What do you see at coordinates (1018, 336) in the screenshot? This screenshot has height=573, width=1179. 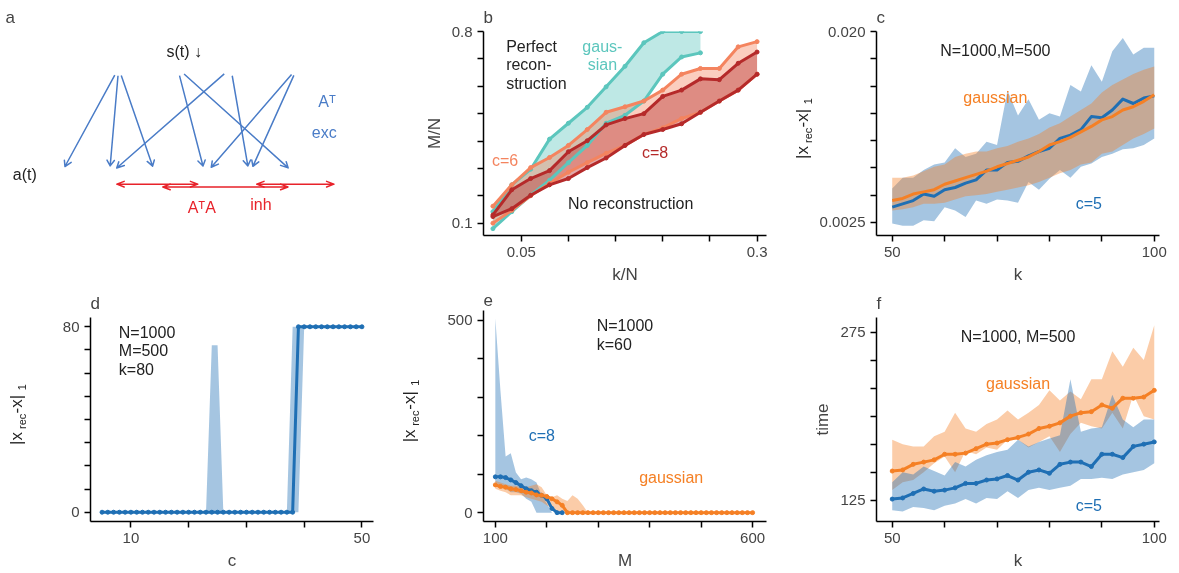 I see `annotation: N=1000, M=500` at bounding box center [1018, 336].